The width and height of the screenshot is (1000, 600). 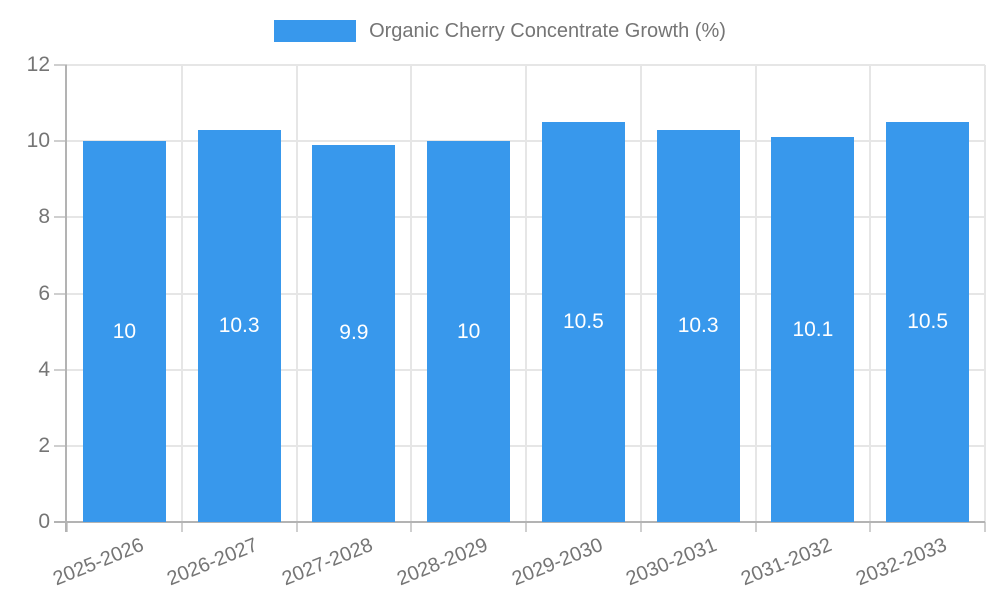 I want to click on y-axis-tick-label: 10, so click(x=38, y=141).